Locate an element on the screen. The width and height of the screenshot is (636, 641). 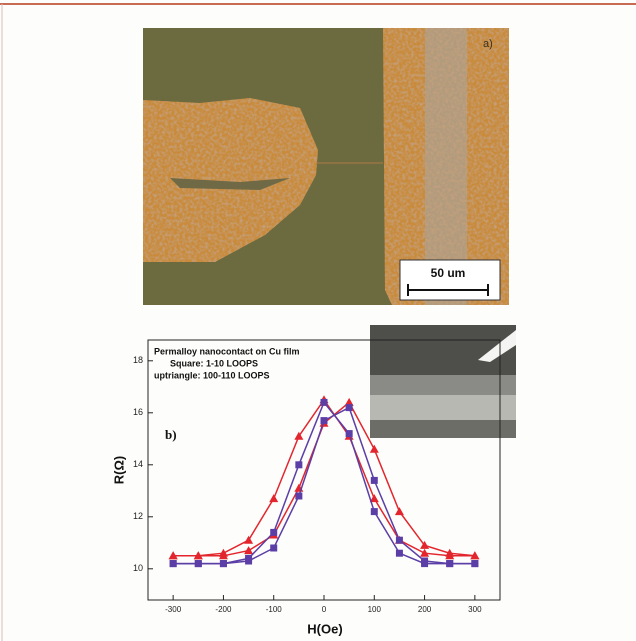
x-tick-label: 0 is located at coordinates (324, 609).